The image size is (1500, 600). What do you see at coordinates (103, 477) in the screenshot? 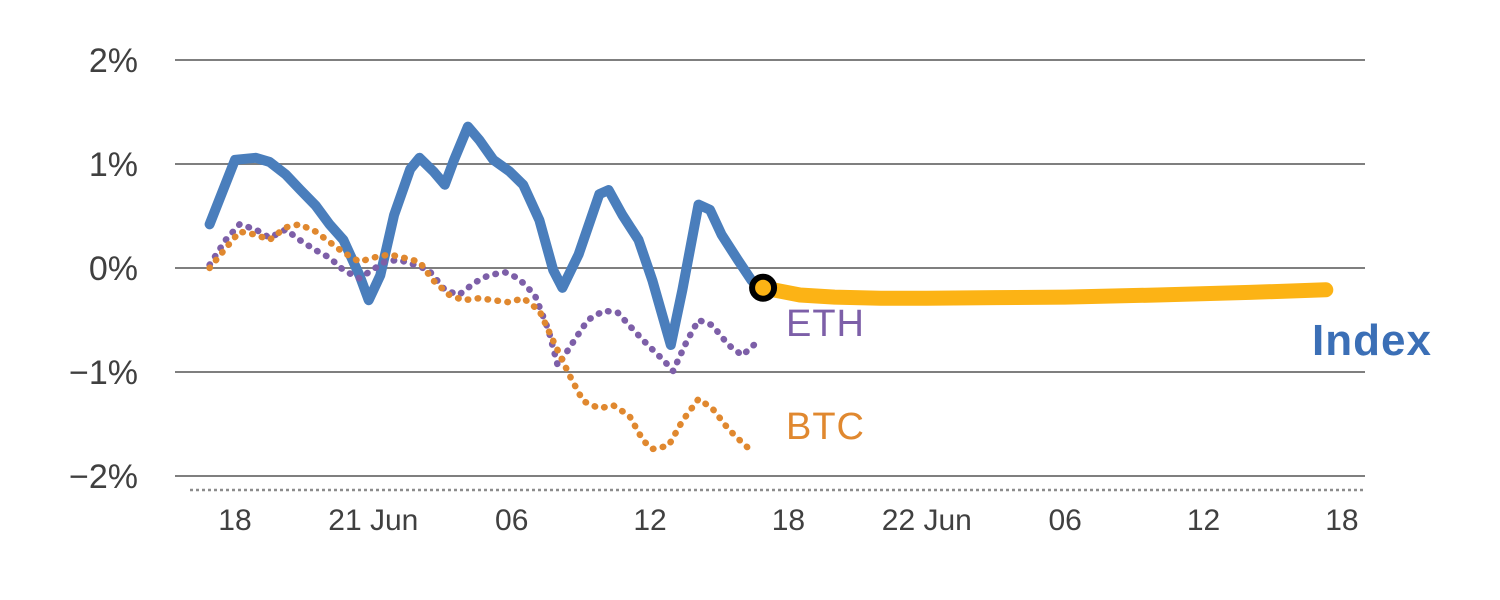
I see `y-tick-label: −2%` at bounding box center [103, 477].